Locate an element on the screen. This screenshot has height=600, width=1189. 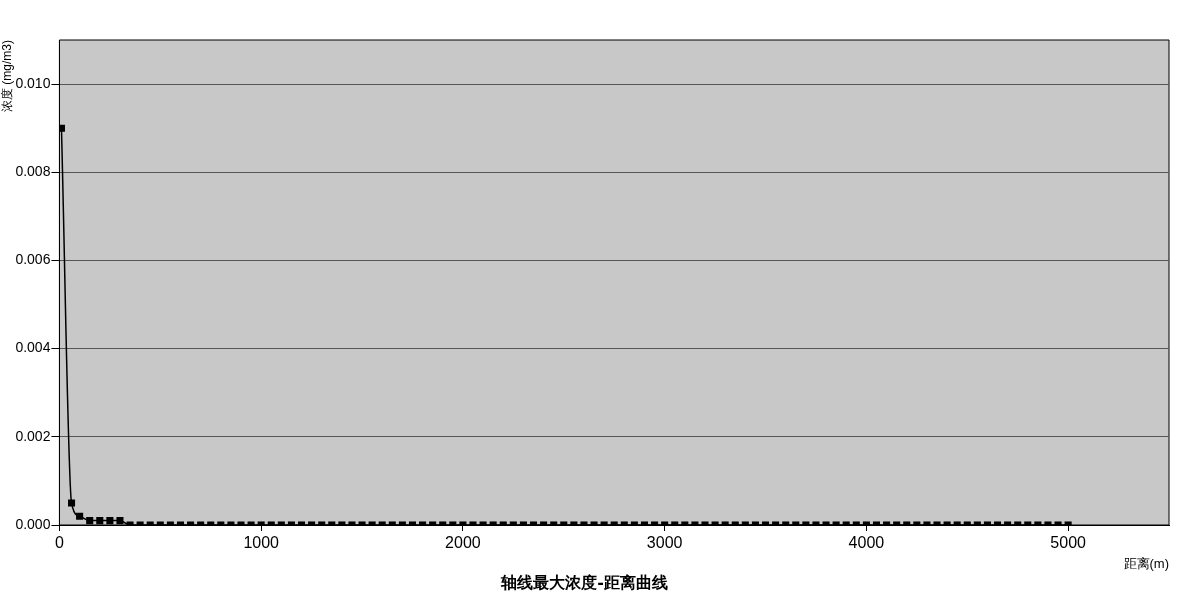
y-axis-title: 浓度 (mg/m3) is located at coordinates (7, 76).